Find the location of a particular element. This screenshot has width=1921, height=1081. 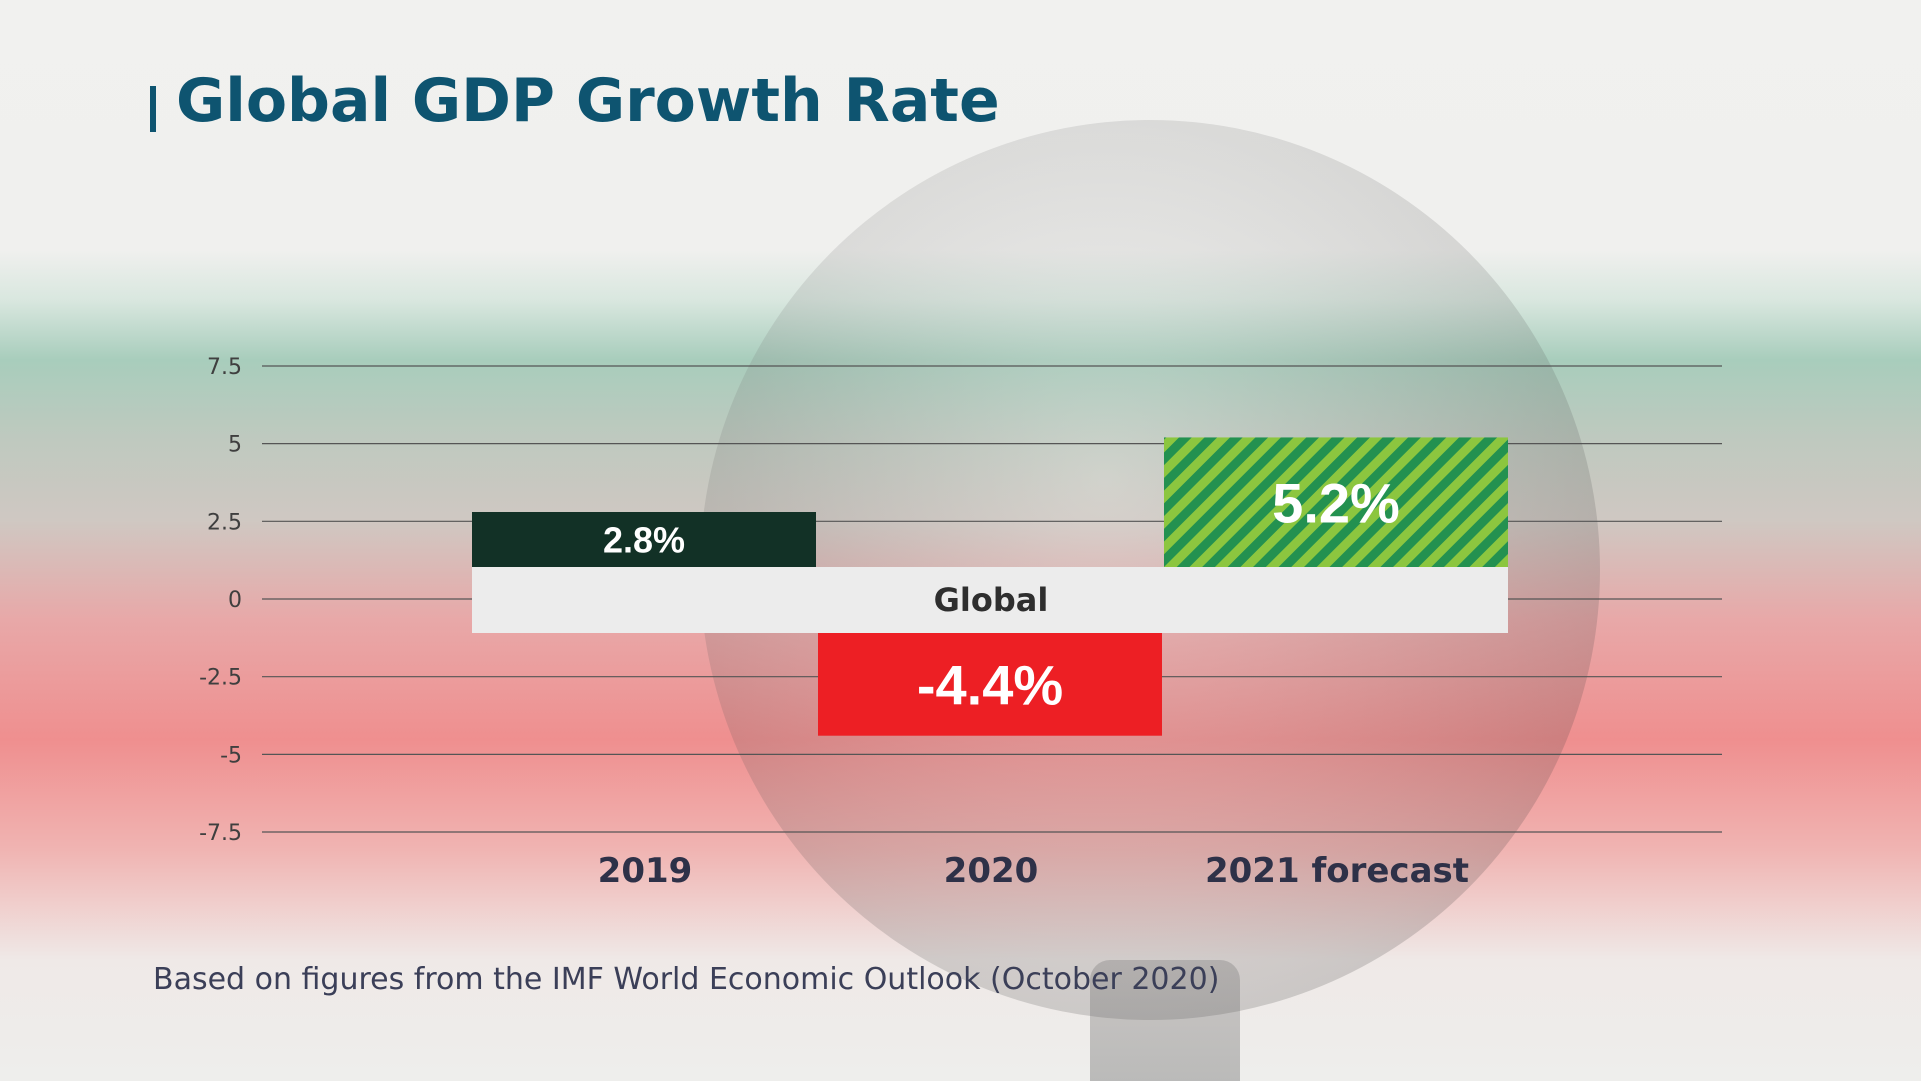

bar-2019 is located at coordinates (644, 539).